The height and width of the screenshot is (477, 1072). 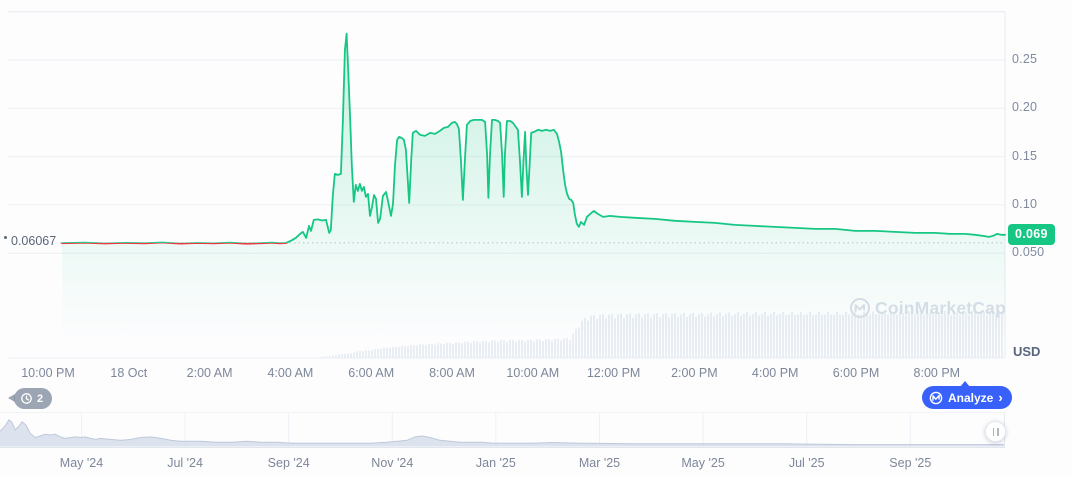 I want to click on navigator-tick-label: Nov '24, so click(x=392, y=463).